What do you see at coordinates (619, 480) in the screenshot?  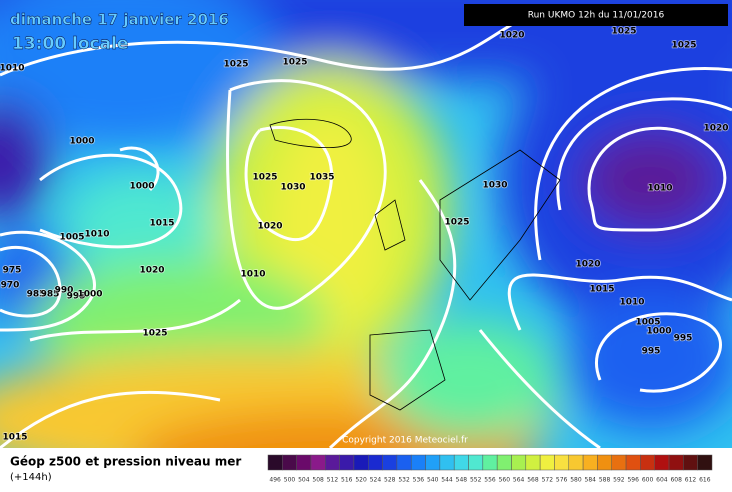 I see `colorbar-label: 592` at bounding box center [619, 480].